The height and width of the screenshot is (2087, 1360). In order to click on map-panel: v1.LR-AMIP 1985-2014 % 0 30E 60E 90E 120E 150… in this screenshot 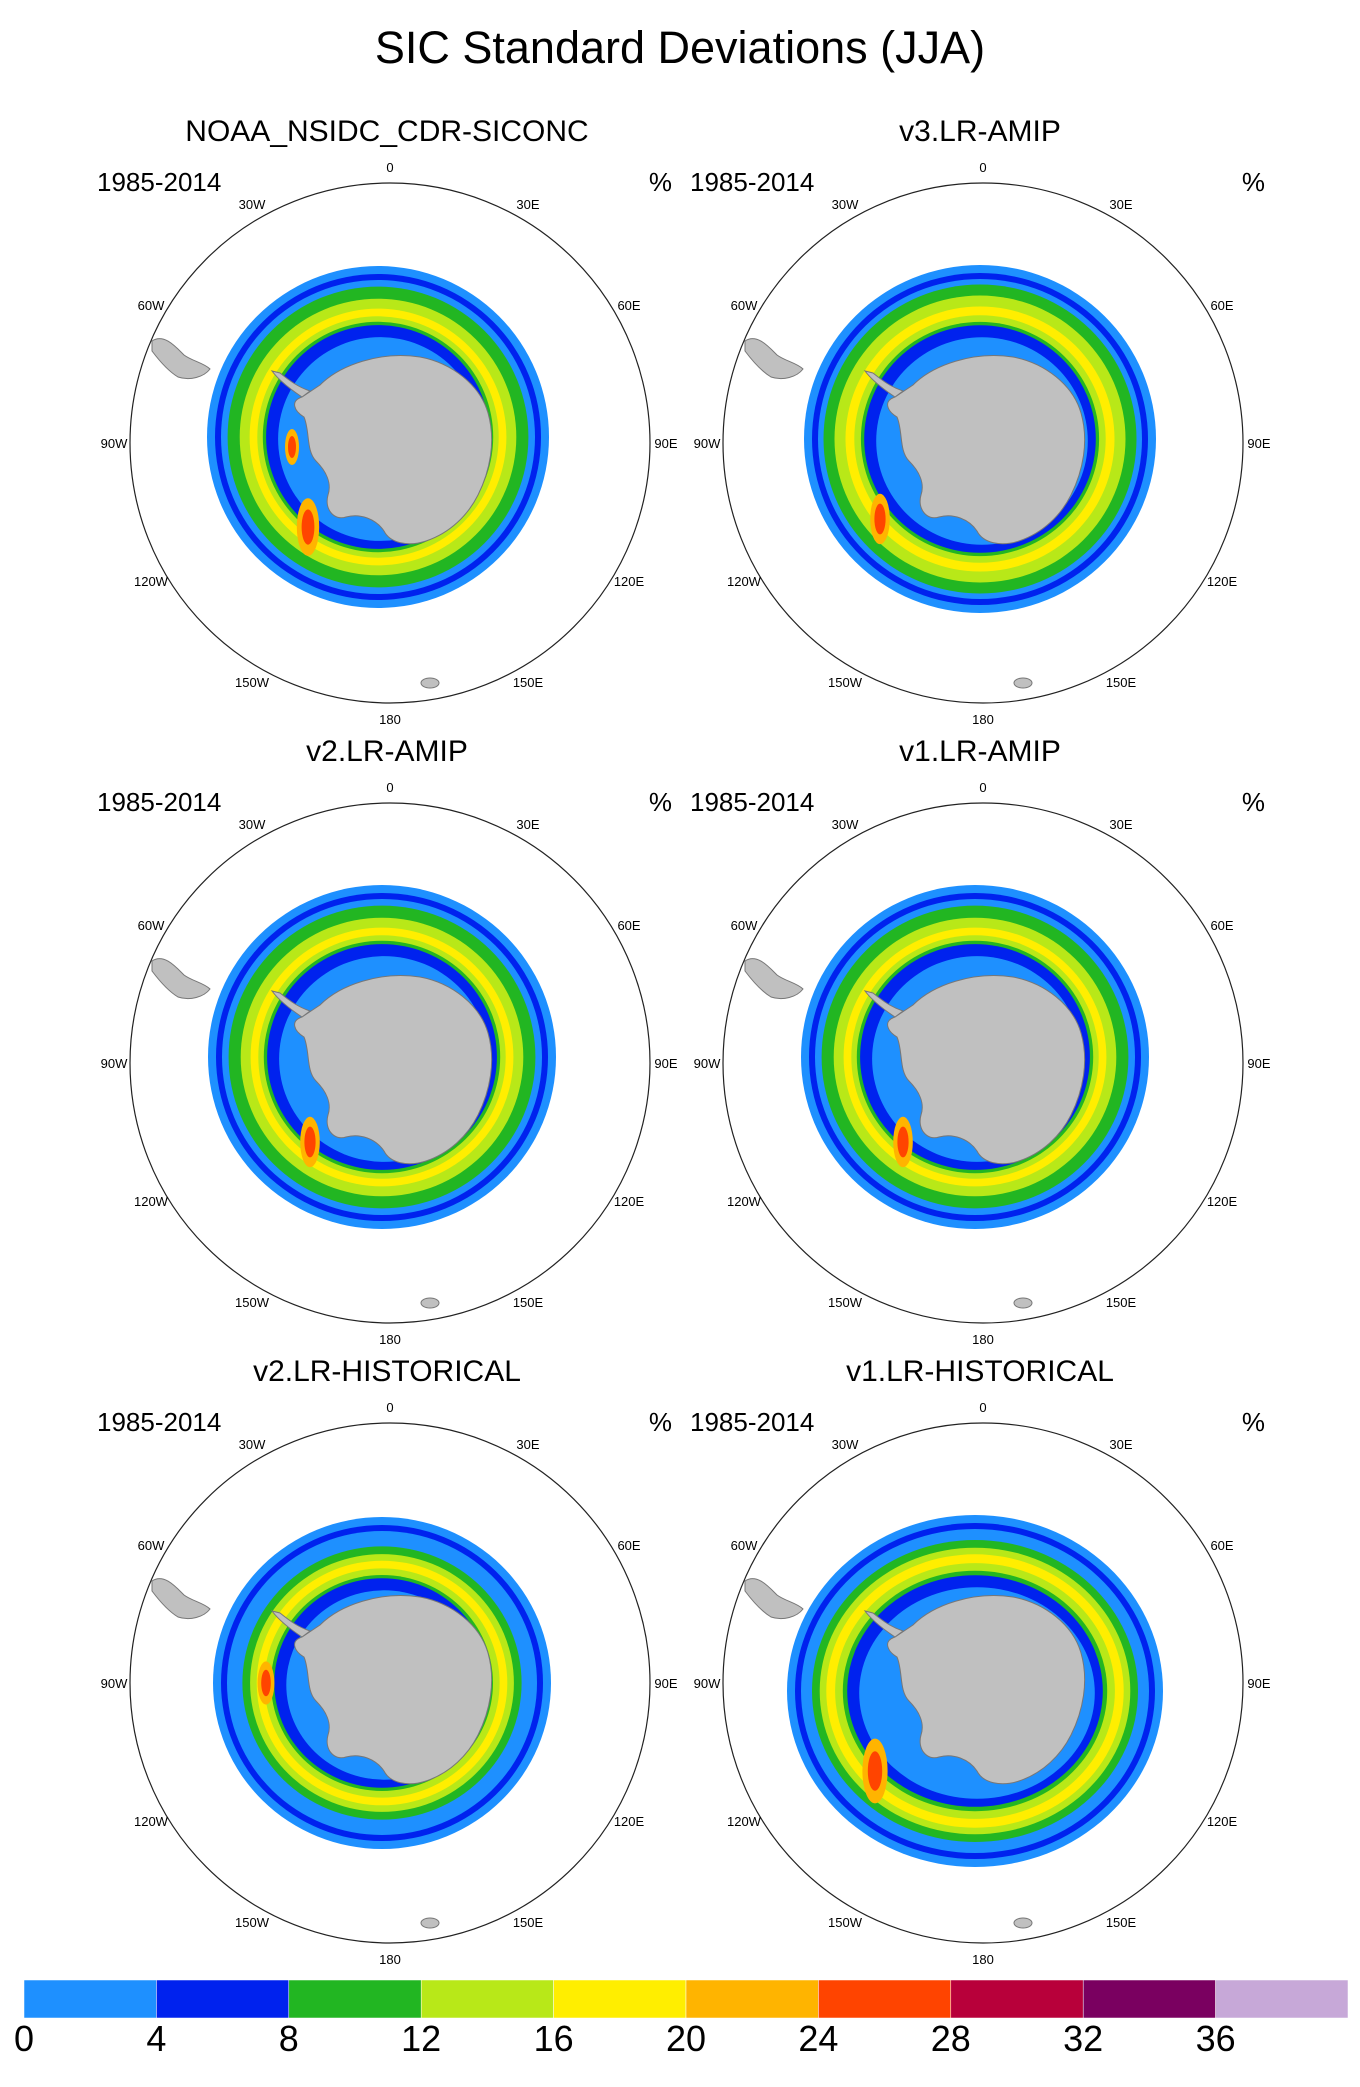, I will do `click(980, 1045)`.